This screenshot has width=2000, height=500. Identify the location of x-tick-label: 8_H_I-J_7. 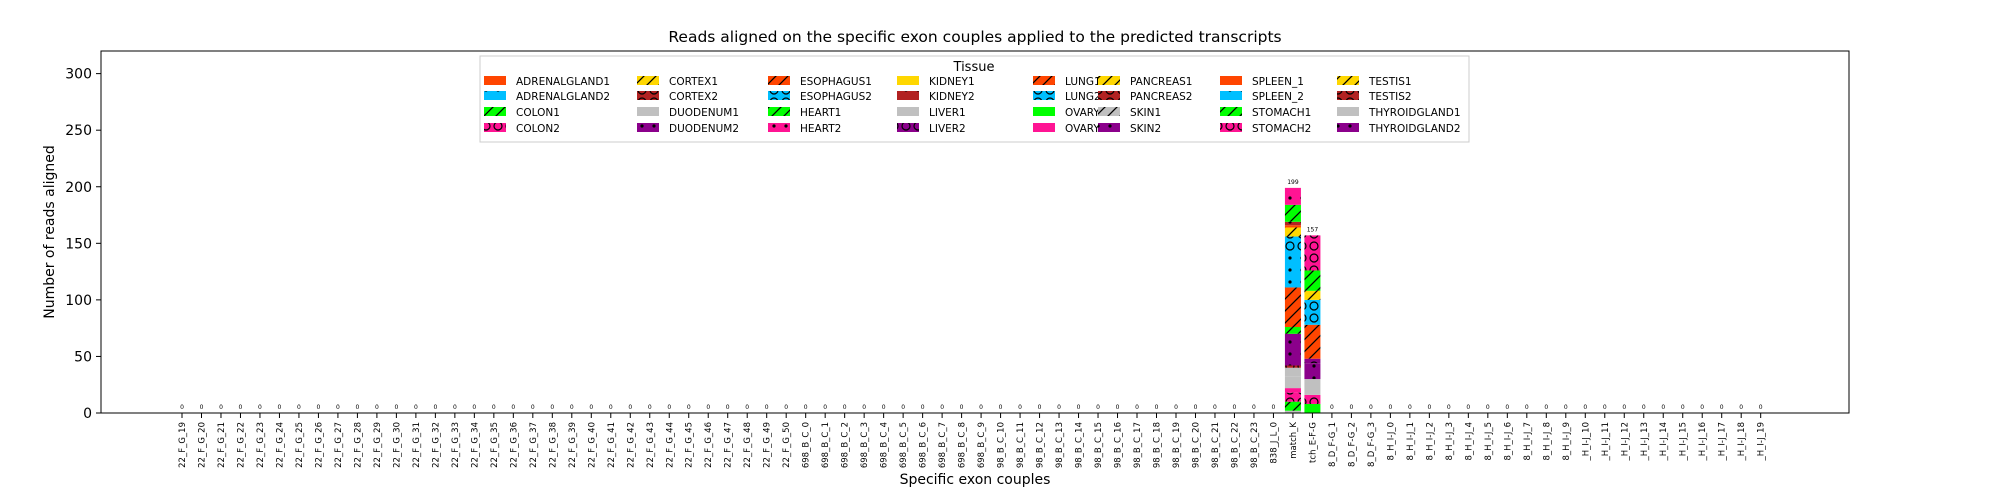
(1528, 441).